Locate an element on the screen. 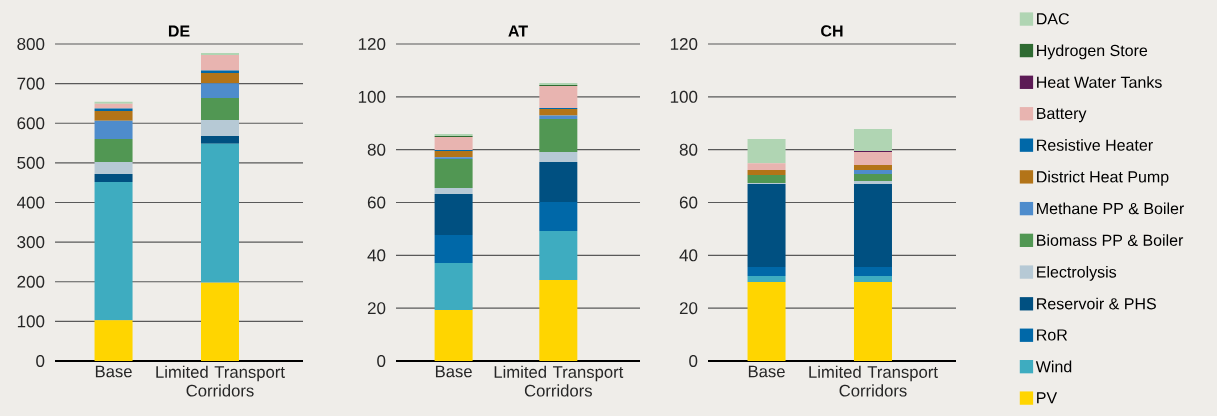  chart-title: AT is located at coordinates (518, 31).